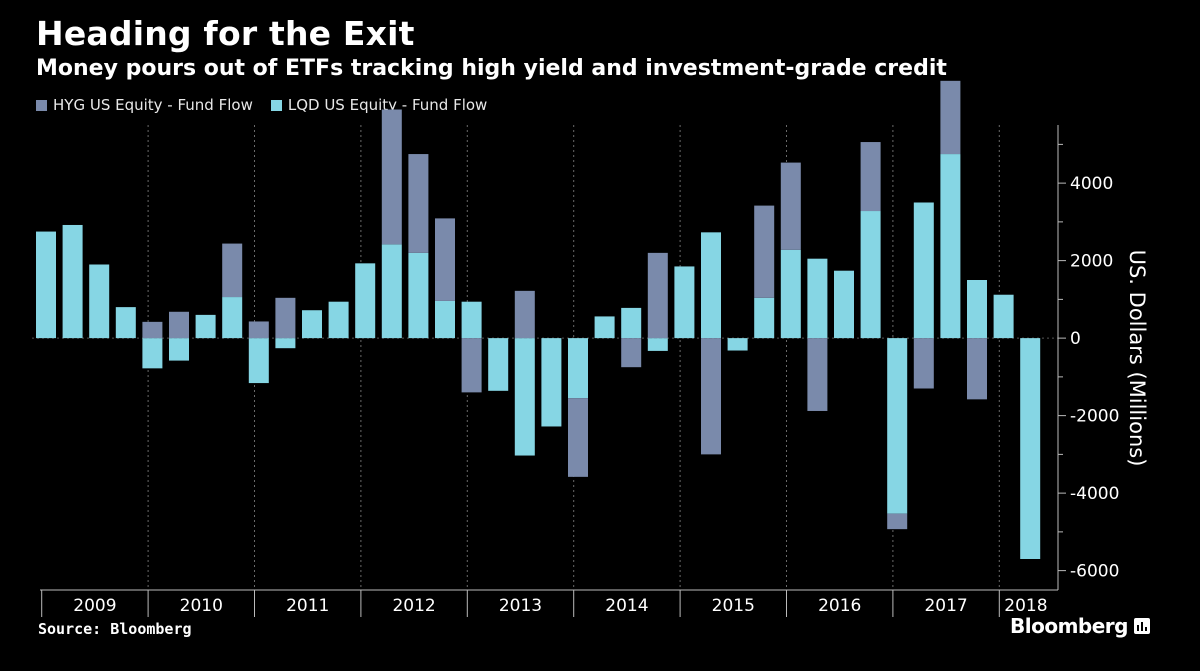 The image size is (1200, 671). What do you see at coordinates (276, 105) in the screenshot?
I see `legend-swatch-lqd` at bounding box center [276, 105].